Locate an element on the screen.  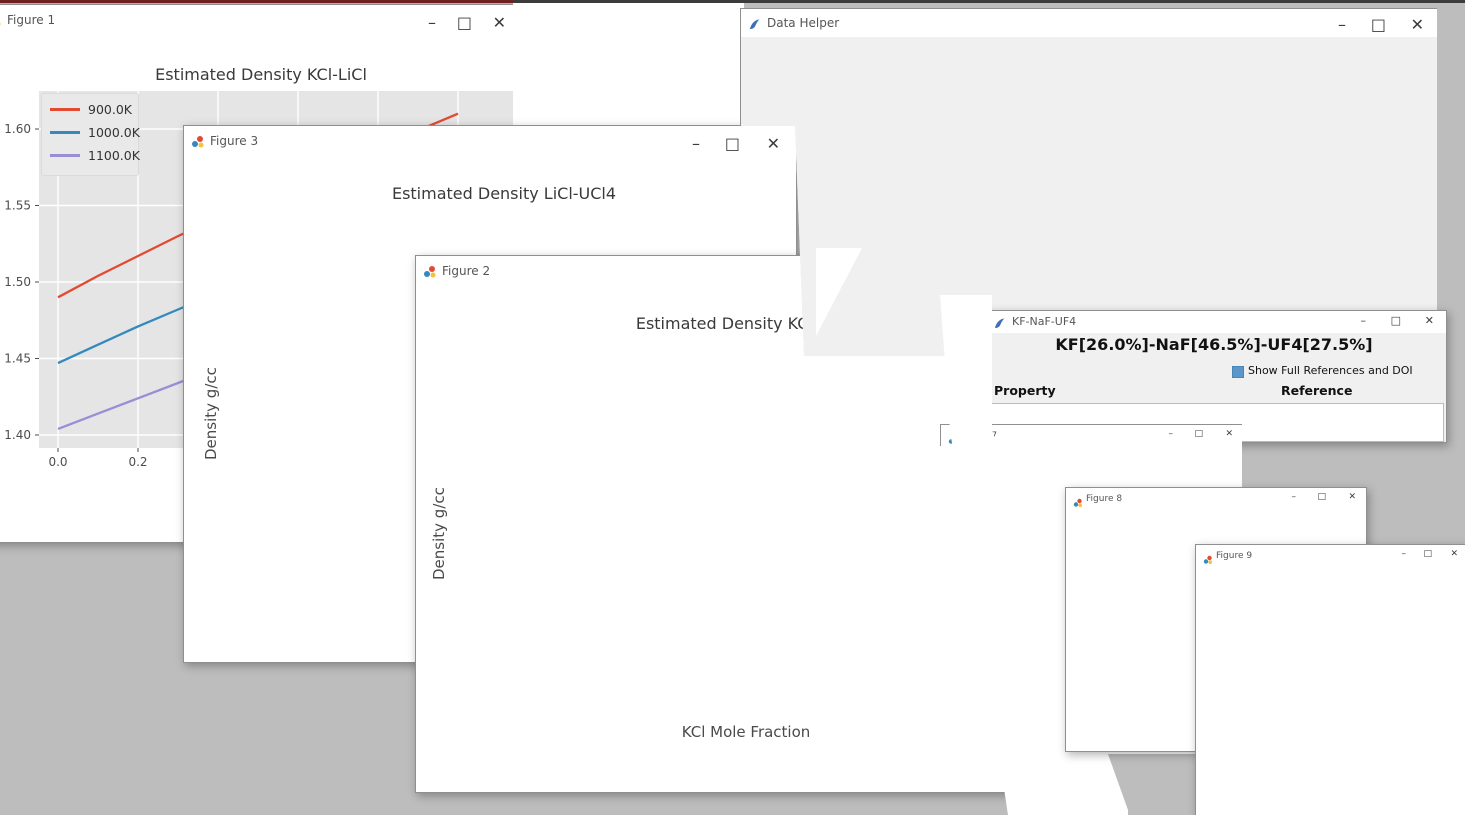
y-tick-label: 1.60 is located at coordinates (17, 129).